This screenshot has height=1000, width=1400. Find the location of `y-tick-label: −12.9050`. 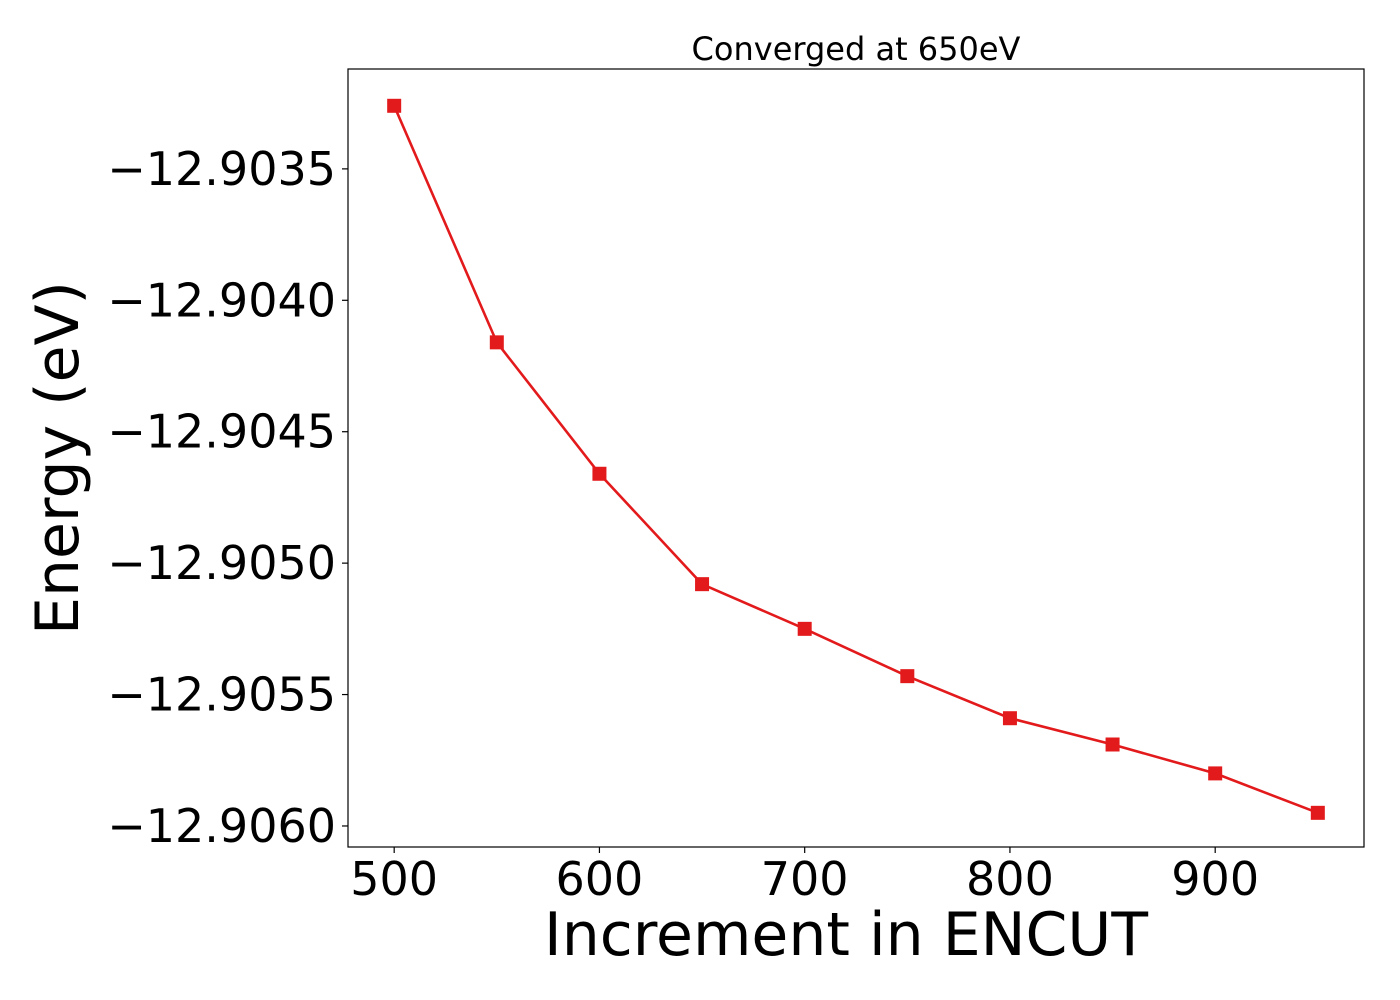

y-tick-label: −12.9050 is located at coordinates (221, 563).